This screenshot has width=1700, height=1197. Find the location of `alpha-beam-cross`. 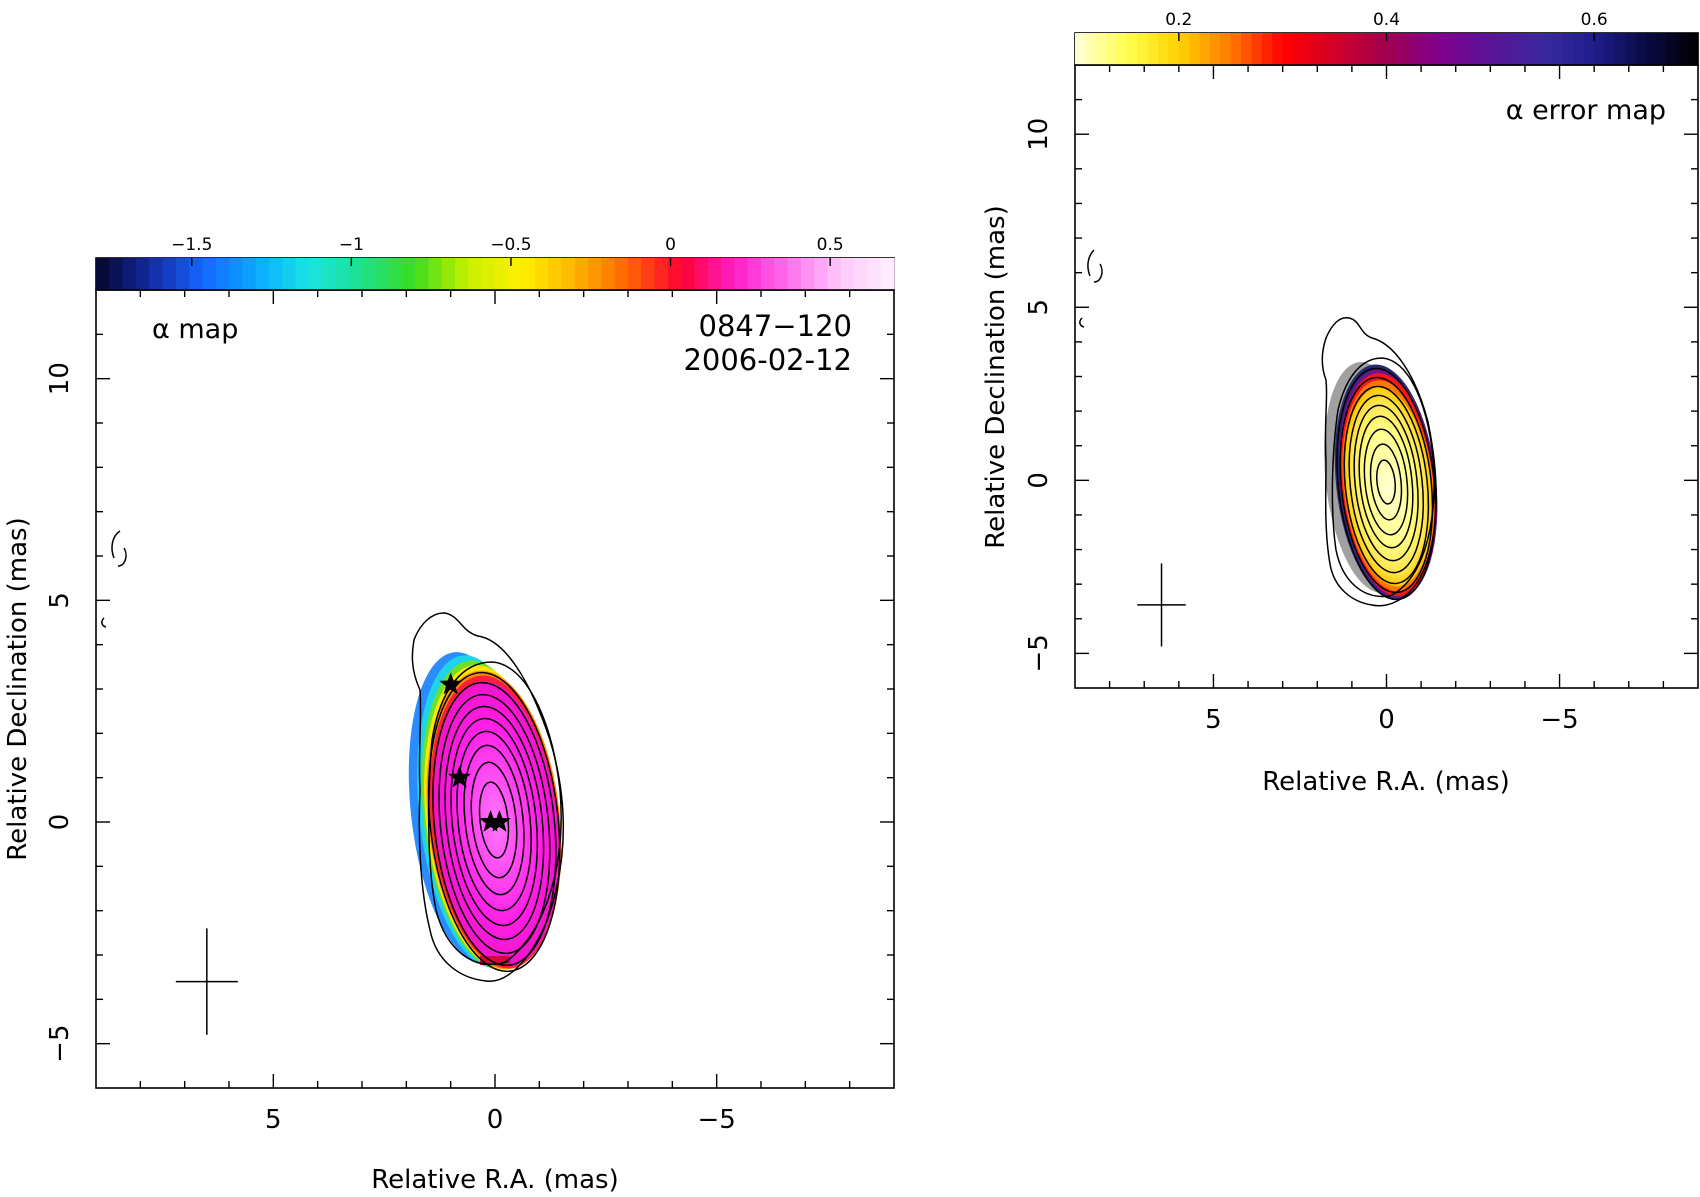

alpha-beam-cross is located at coordinates (206, 981).